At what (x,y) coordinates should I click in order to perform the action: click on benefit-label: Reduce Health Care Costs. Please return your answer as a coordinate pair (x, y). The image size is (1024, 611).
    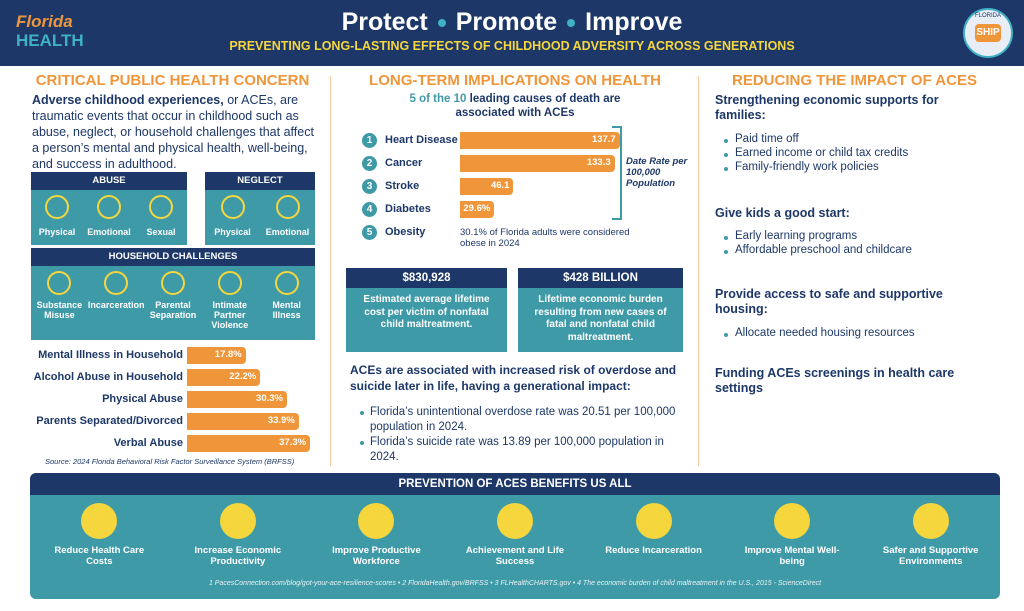
    Looking at the image, I should click on (99, 556).